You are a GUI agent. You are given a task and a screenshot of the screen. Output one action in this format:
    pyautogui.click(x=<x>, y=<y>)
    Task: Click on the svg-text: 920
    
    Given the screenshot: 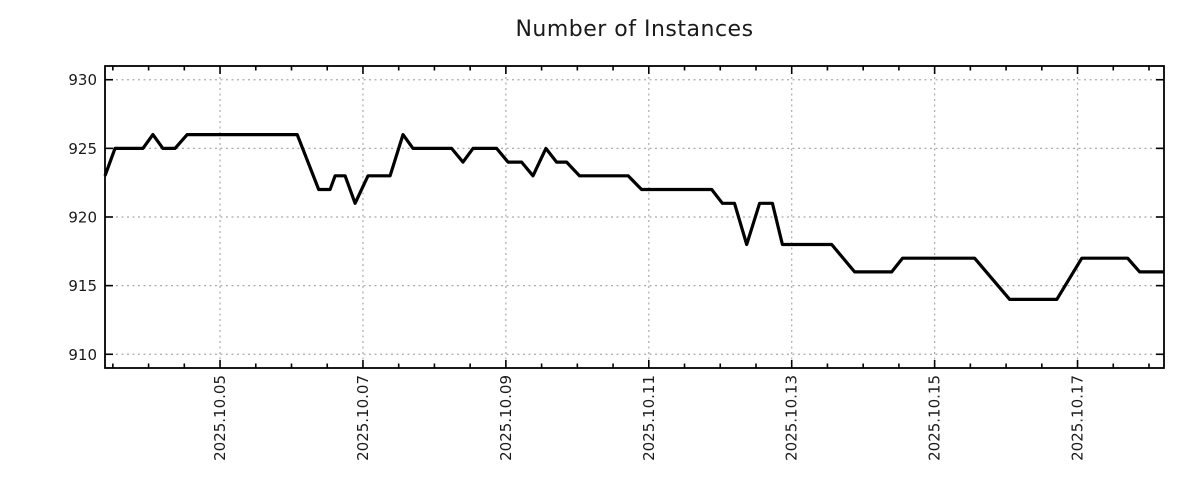 What is the action you would take?
    pyautogui.click(x=82, y=218)
    